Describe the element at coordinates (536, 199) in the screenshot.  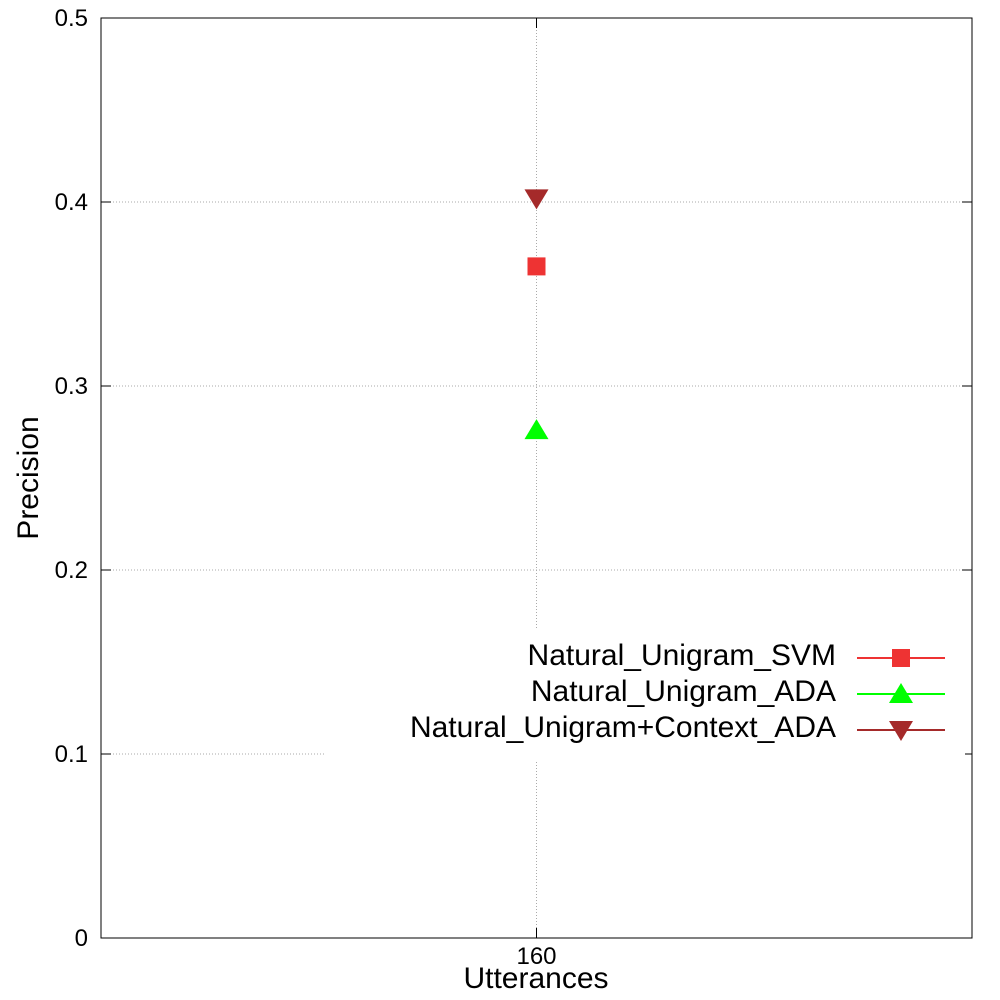
I see `data-point-triangle-down` at that location.